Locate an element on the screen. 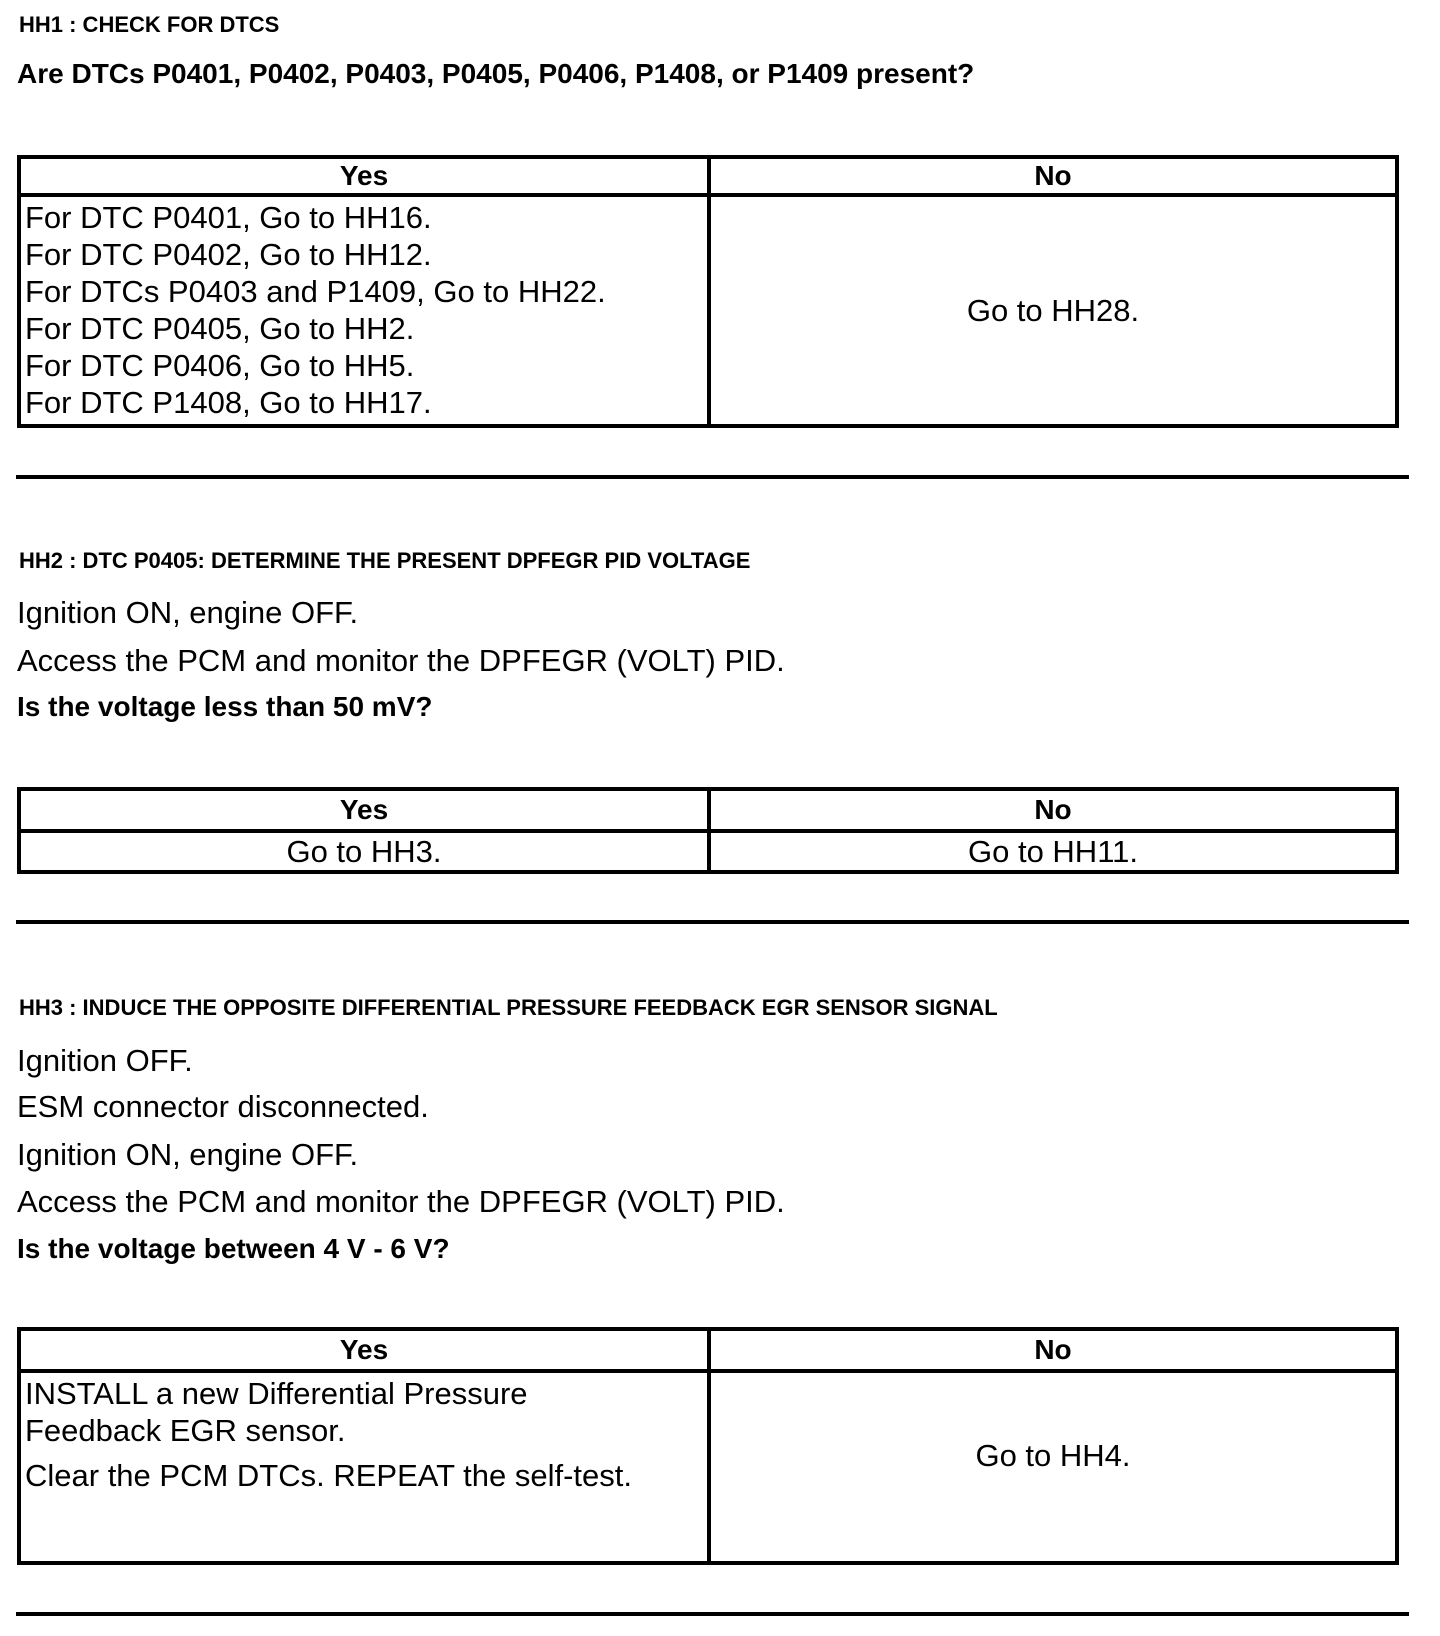 Image resolution: width=1440 pixels, height=1636 pixels. instruction-line: Ignition OFF. is located at coordinates (105, 1060).